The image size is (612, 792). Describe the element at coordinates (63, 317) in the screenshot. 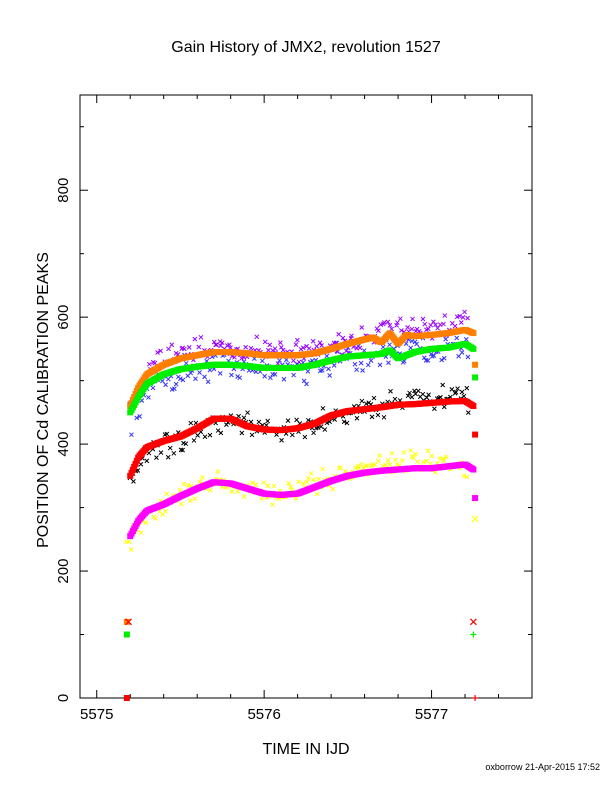

I see `y-tick-label: 600` at that location.